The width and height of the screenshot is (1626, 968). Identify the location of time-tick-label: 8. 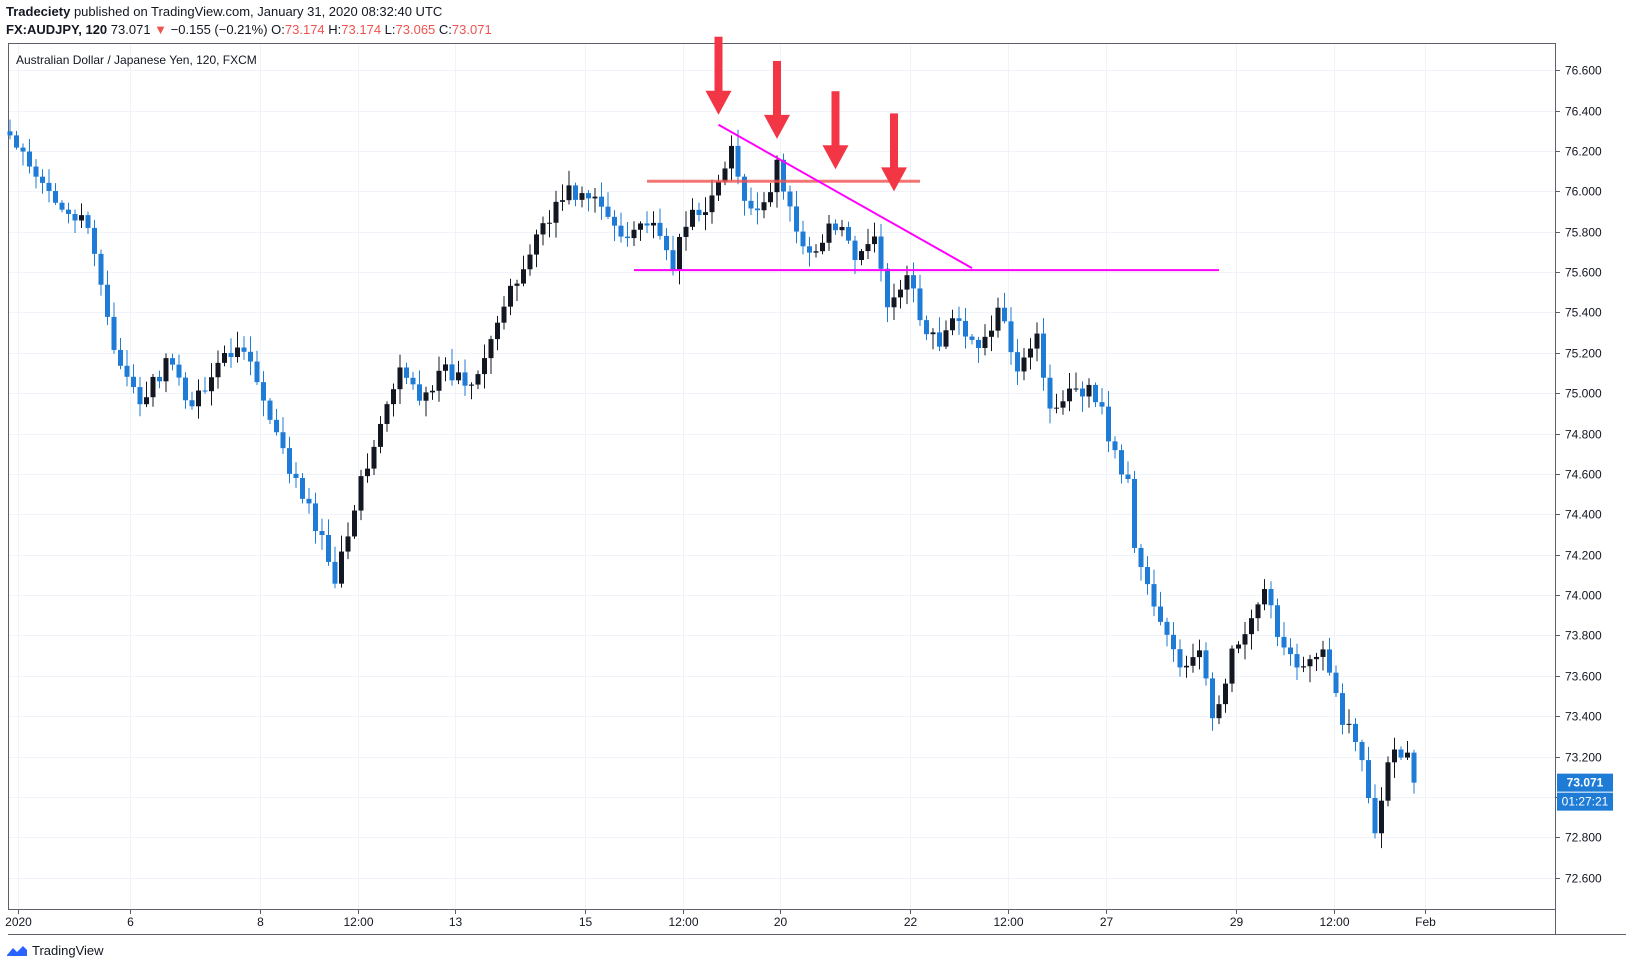
(260, 922).